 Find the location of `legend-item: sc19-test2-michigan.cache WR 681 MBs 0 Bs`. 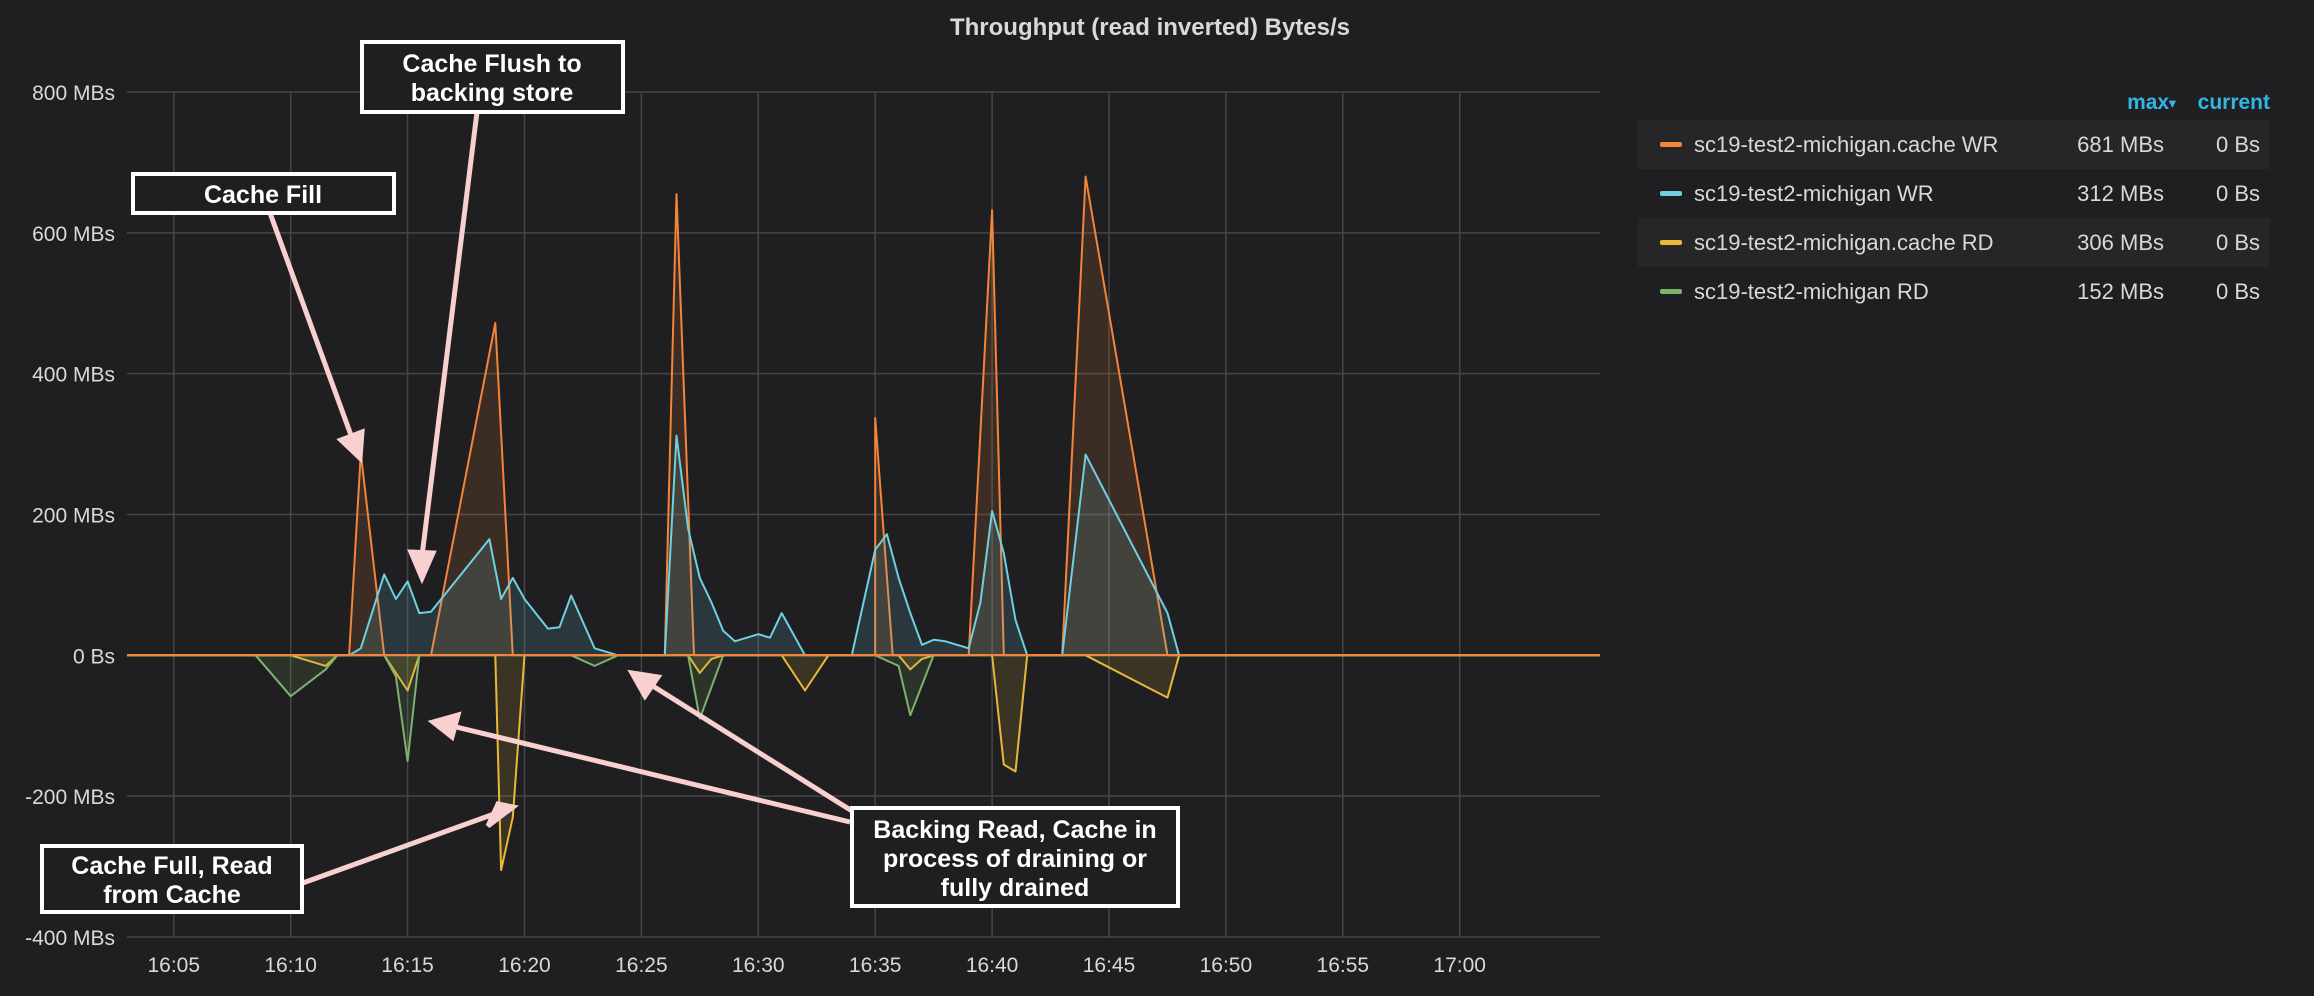

legend-item: sc19-test2-michigan.cache WR 681 MBs 0 Bs is located at coordinates (1954, 144).